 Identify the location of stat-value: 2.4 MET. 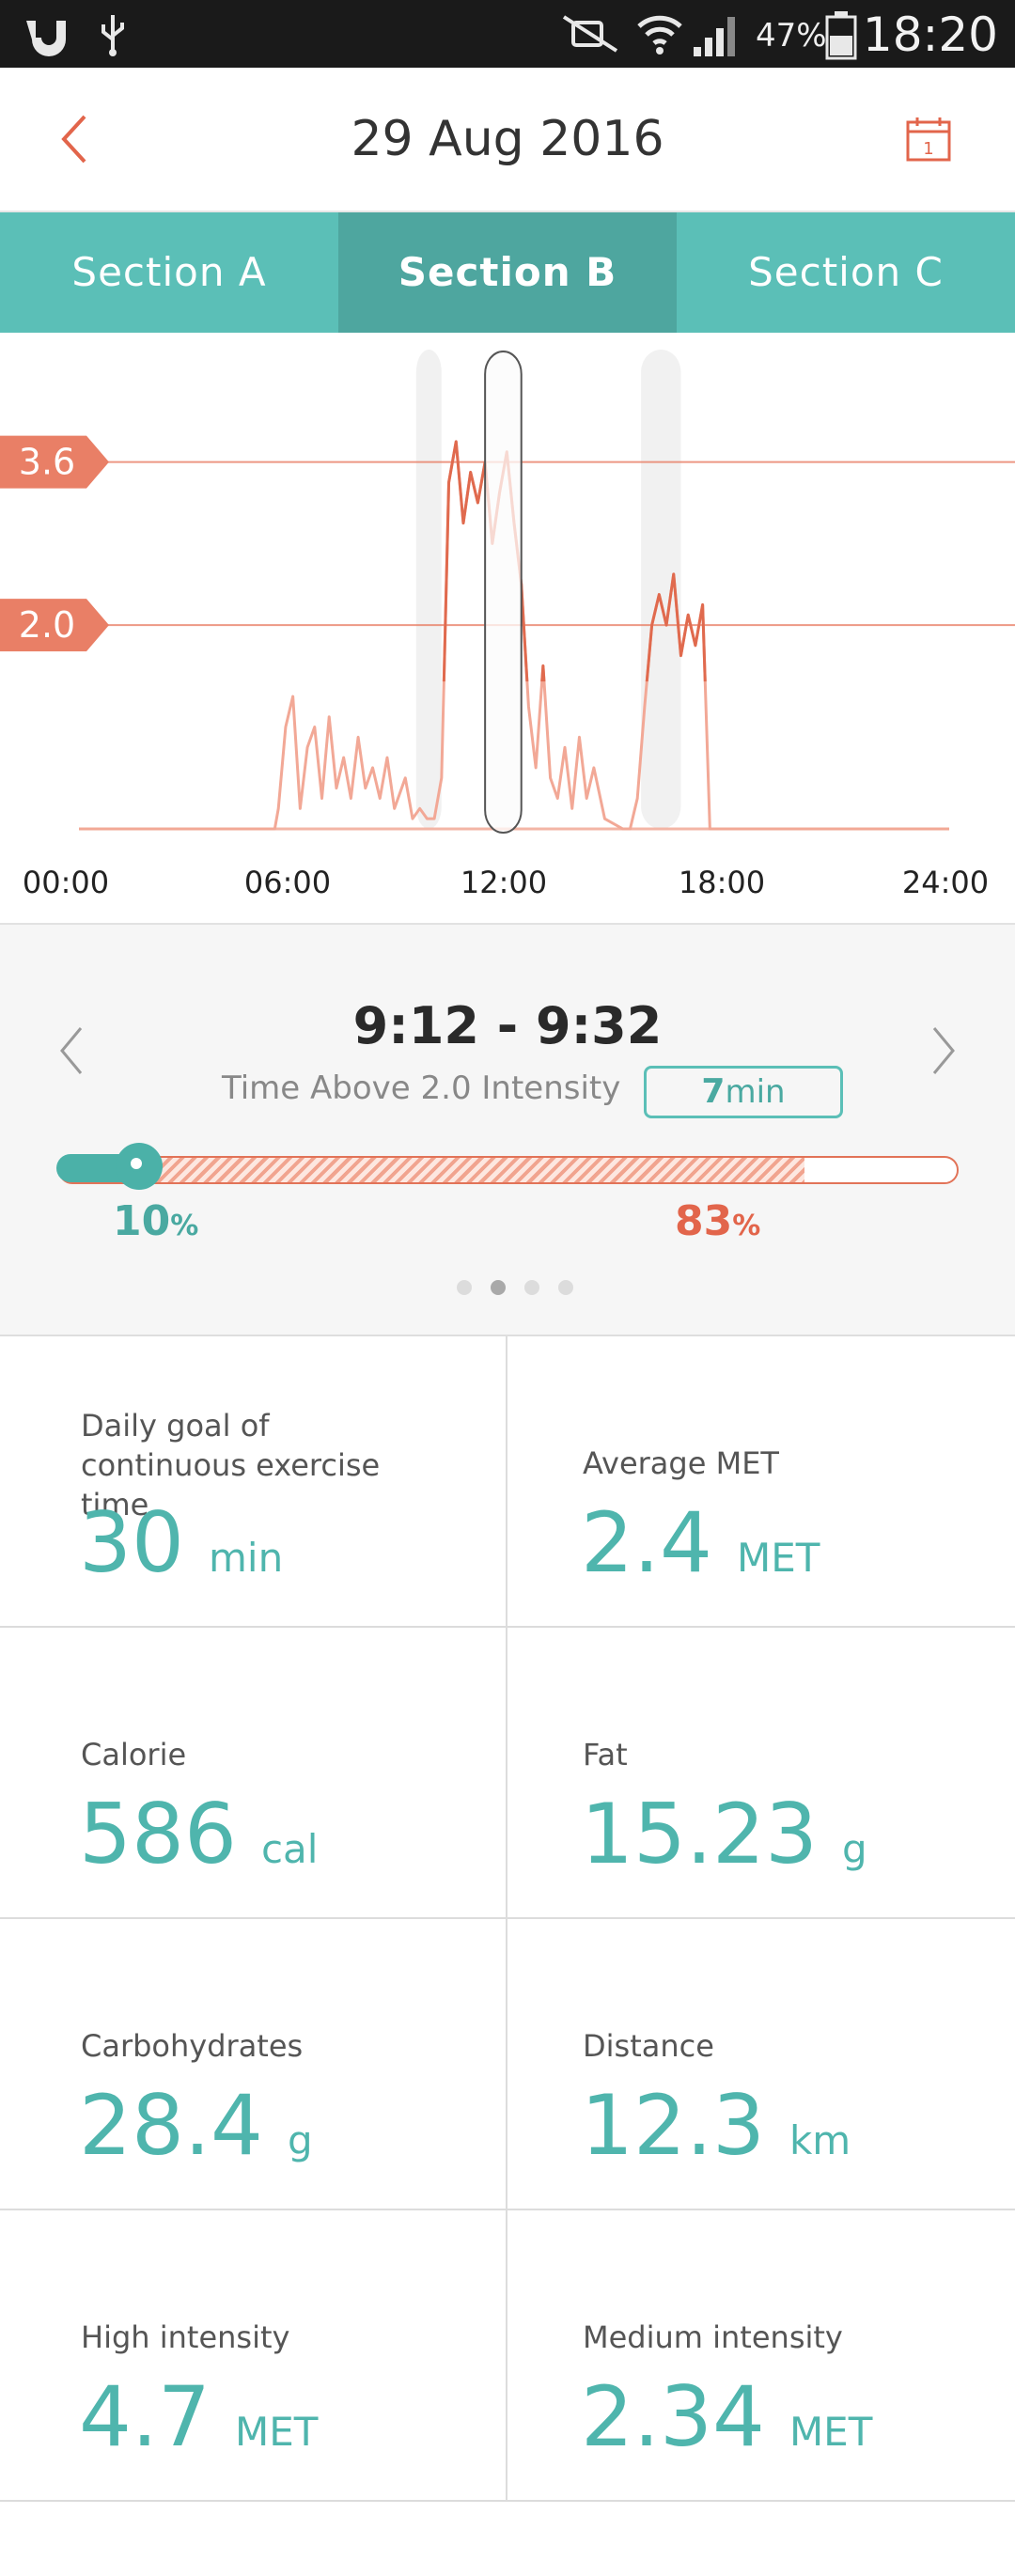
(700, 1542).